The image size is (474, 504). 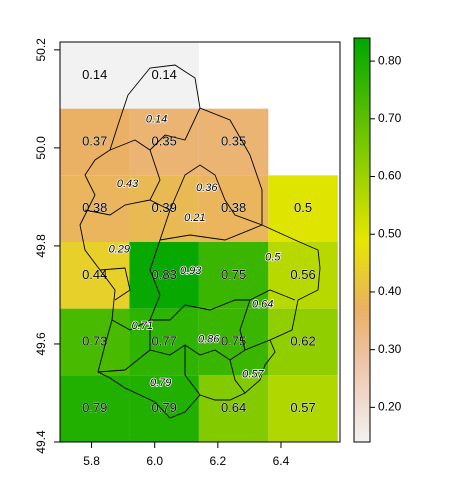 I want to click on cell-label: 0.83, so click(x=164, y=274).